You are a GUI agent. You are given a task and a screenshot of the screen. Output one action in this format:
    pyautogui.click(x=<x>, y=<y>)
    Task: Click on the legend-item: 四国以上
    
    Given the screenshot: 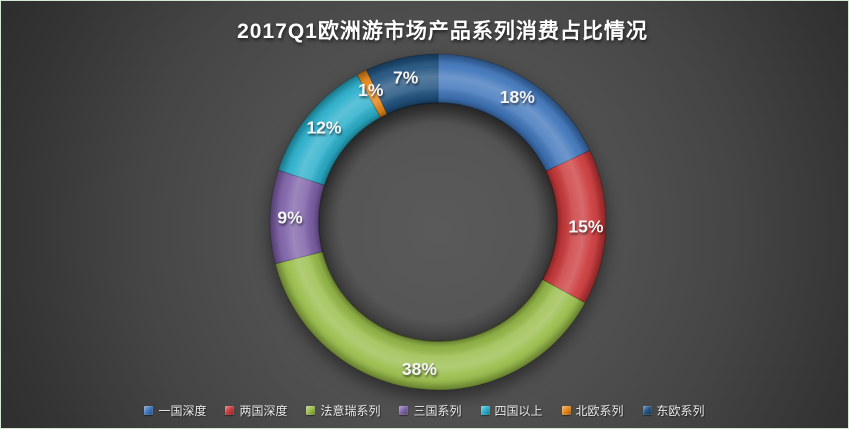 What is the action you would take?
    pyautogui.click(x=511, y=410)
    